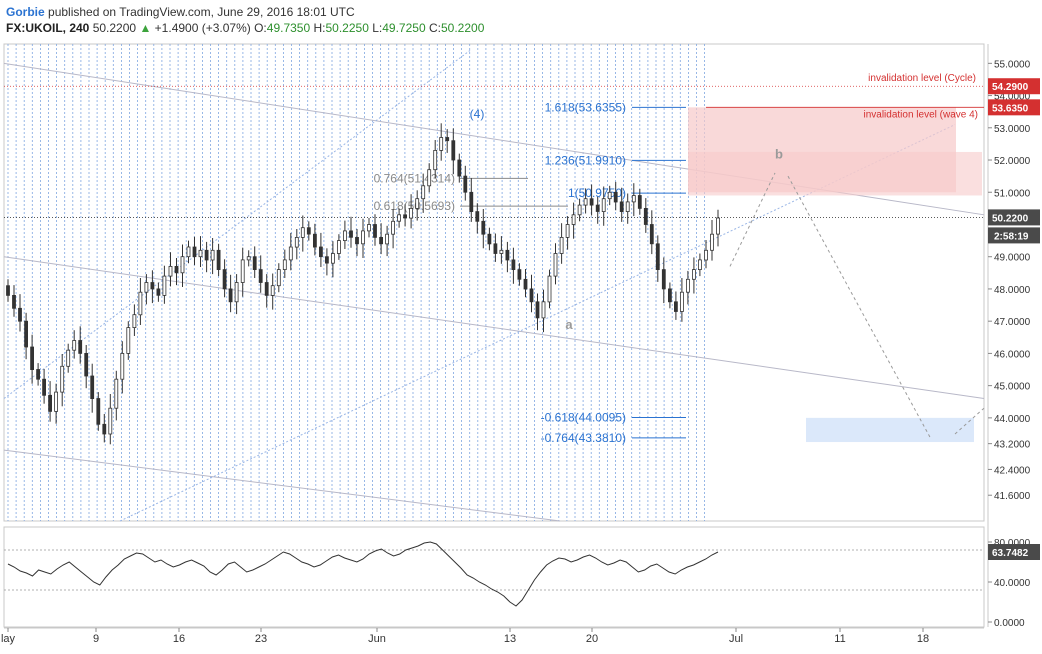 The width and height of the screenshot is (1042, 654). What do you see at coordinates (920, 114) in the screenshot?
I see `invalidation-wave4-label: invalidation level (wave 4)` at bounding box center [920, 114].